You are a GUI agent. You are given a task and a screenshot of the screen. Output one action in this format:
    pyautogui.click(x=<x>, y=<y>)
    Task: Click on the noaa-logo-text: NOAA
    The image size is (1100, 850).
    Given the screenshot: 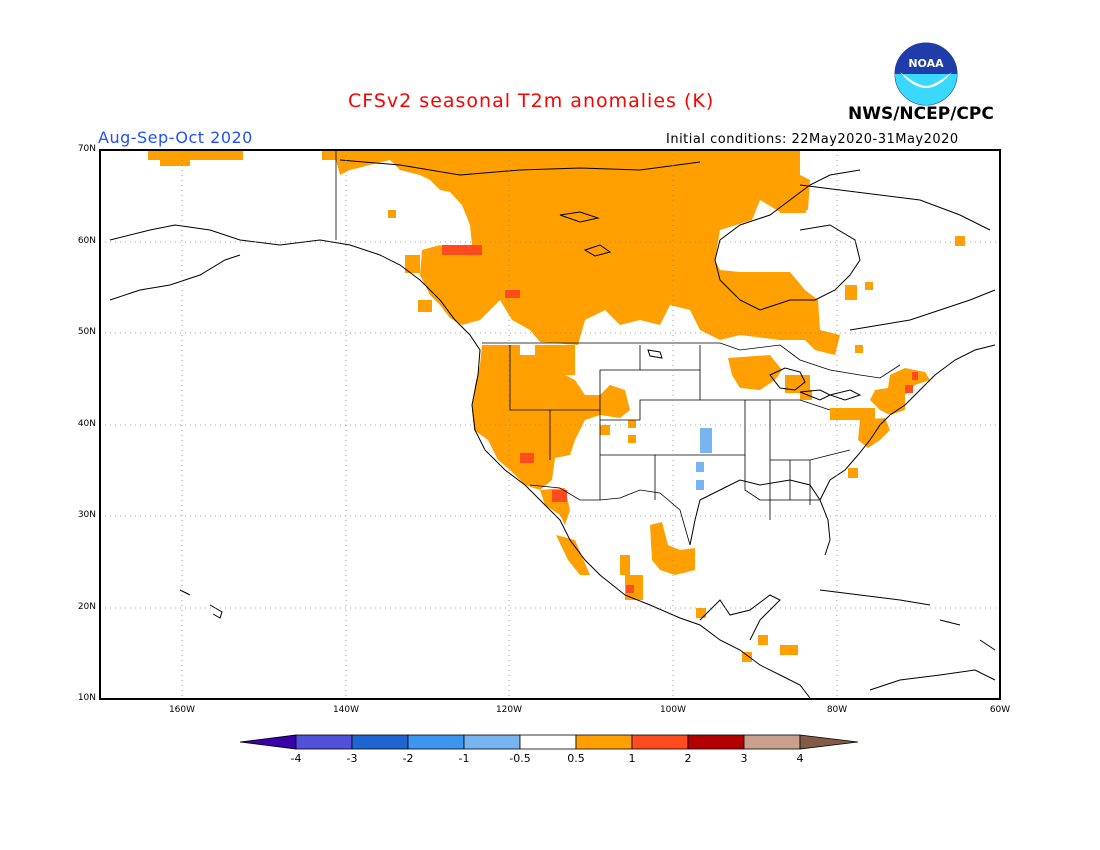 What is the action you would take?
    pyautogui.click(x=926, y=63)
    